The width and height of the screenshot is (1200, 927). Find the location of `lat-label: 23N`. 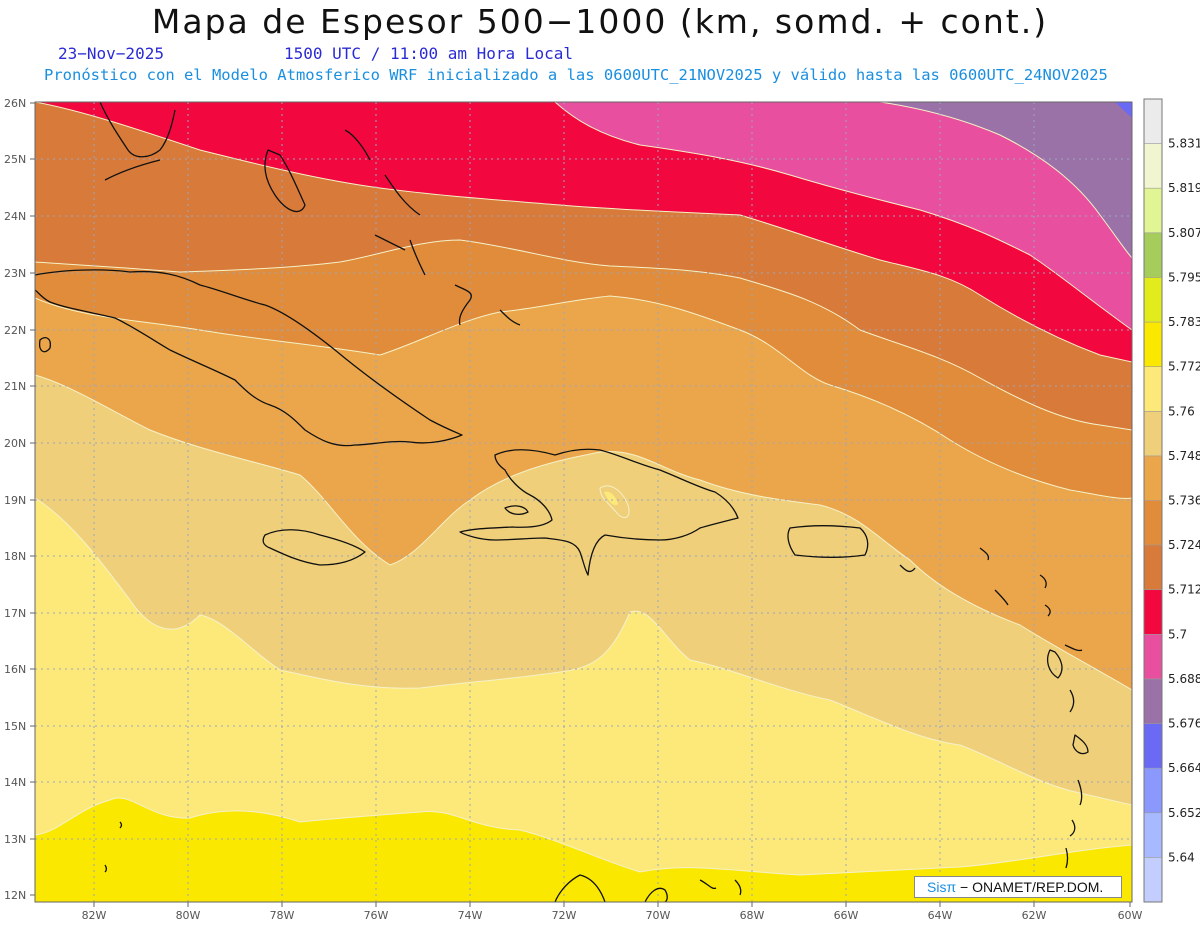

lat-label: 23N is located at coordinates (15, 273).